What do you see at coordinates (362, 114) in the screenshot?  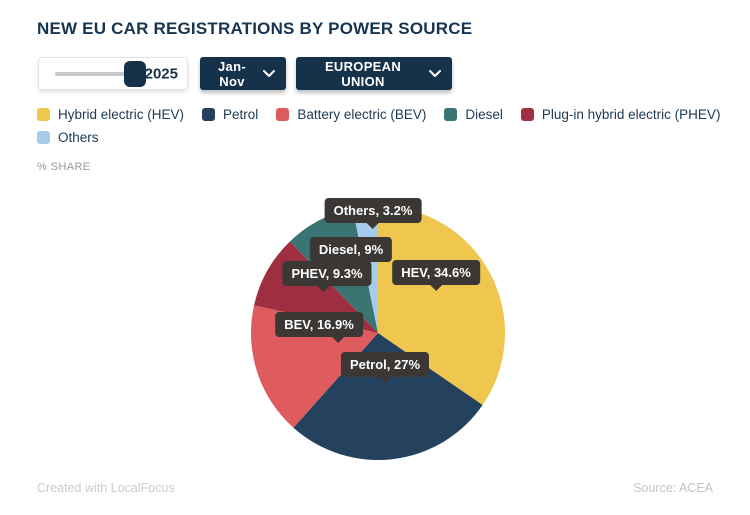 I see `legend-item-label: Battery electric (BEV)` at bounding box center [362, 114].